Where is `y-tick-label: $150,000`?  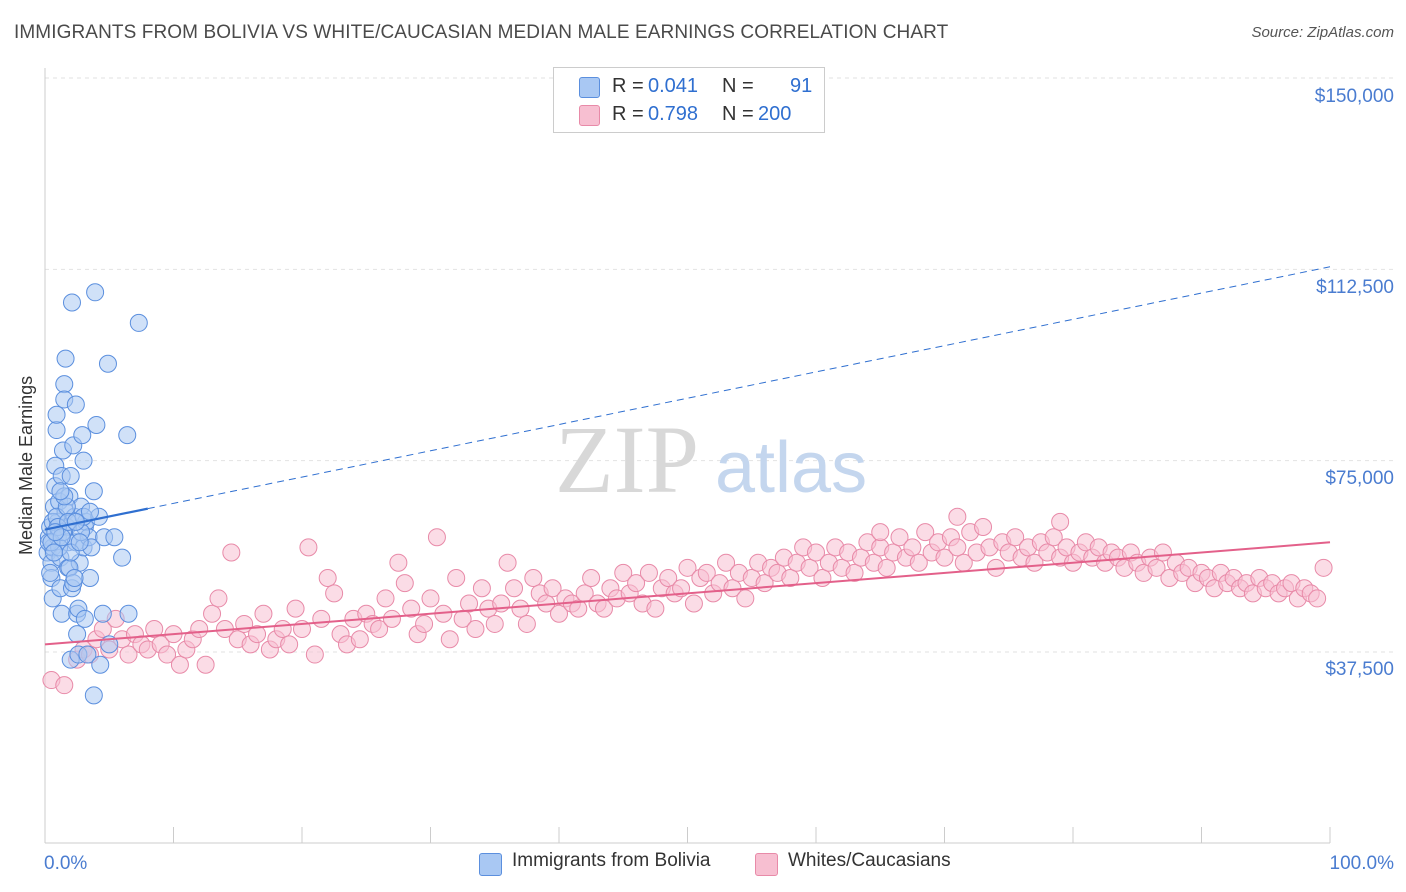 y-tick-label: $150,000 is located at coordinates (1354, 96).